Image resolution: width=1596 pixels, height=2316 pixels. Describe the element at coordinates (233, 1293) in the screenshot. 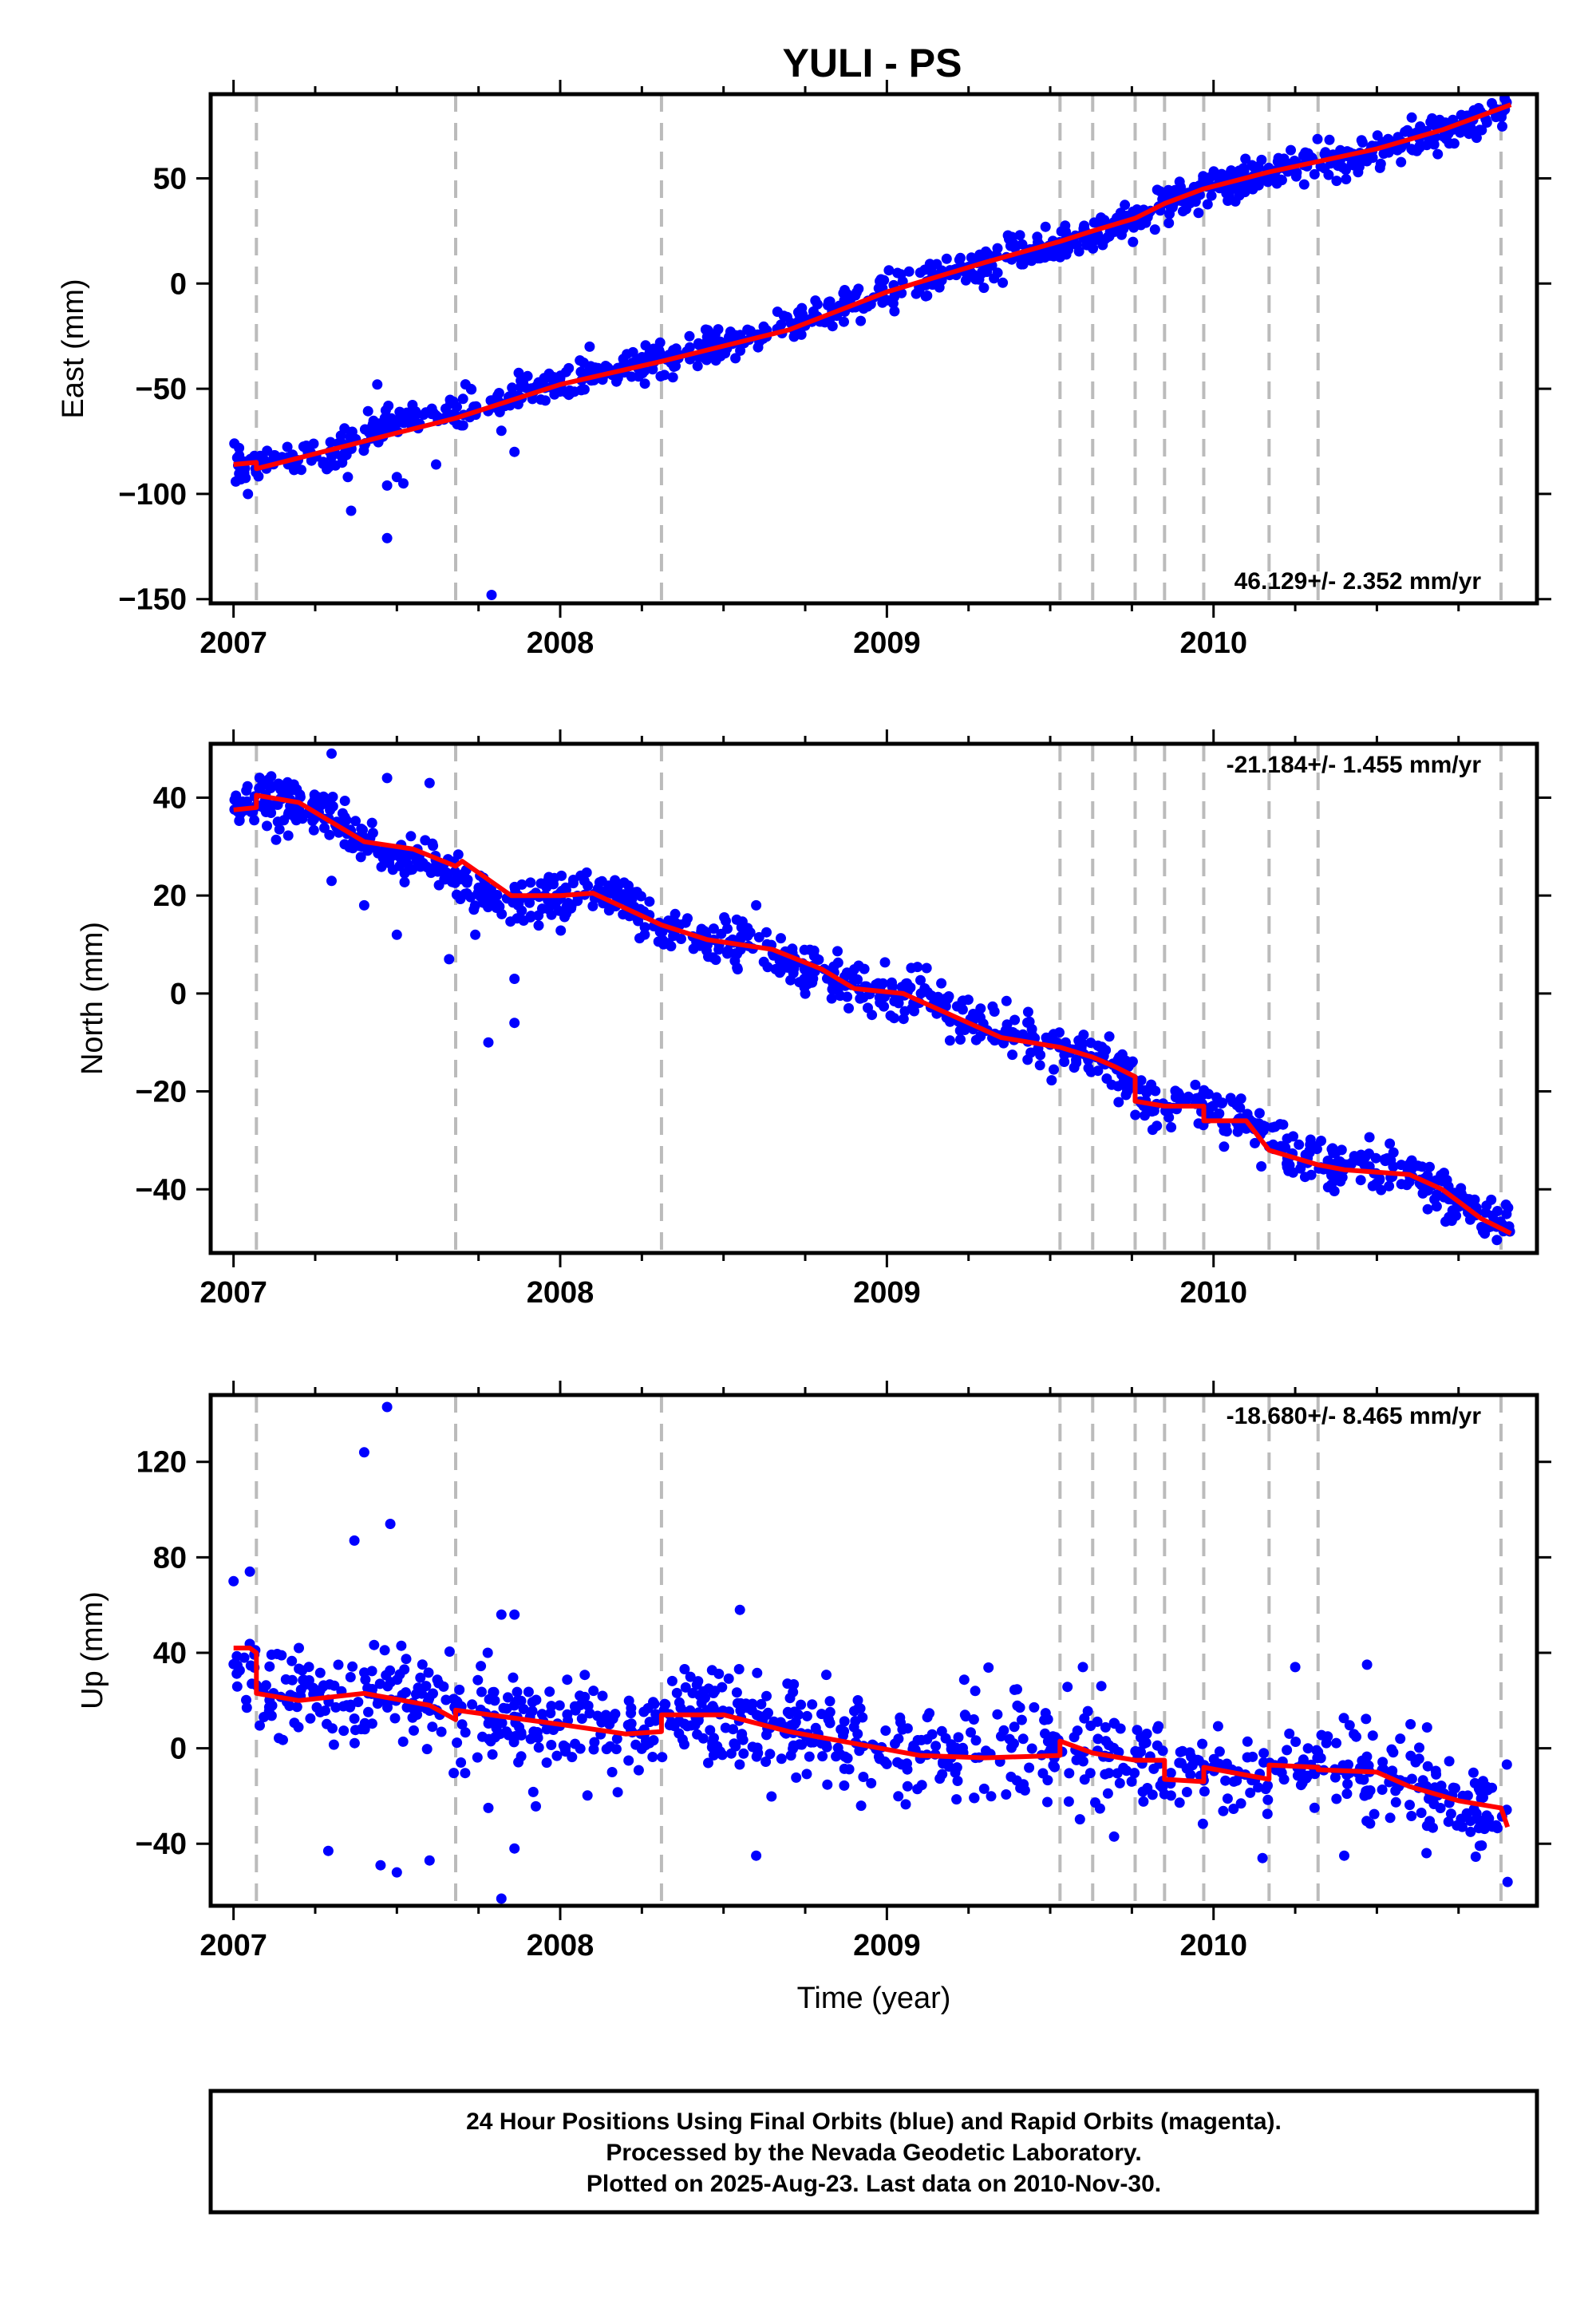

I see `north-xtick-label: 2007` at that location.